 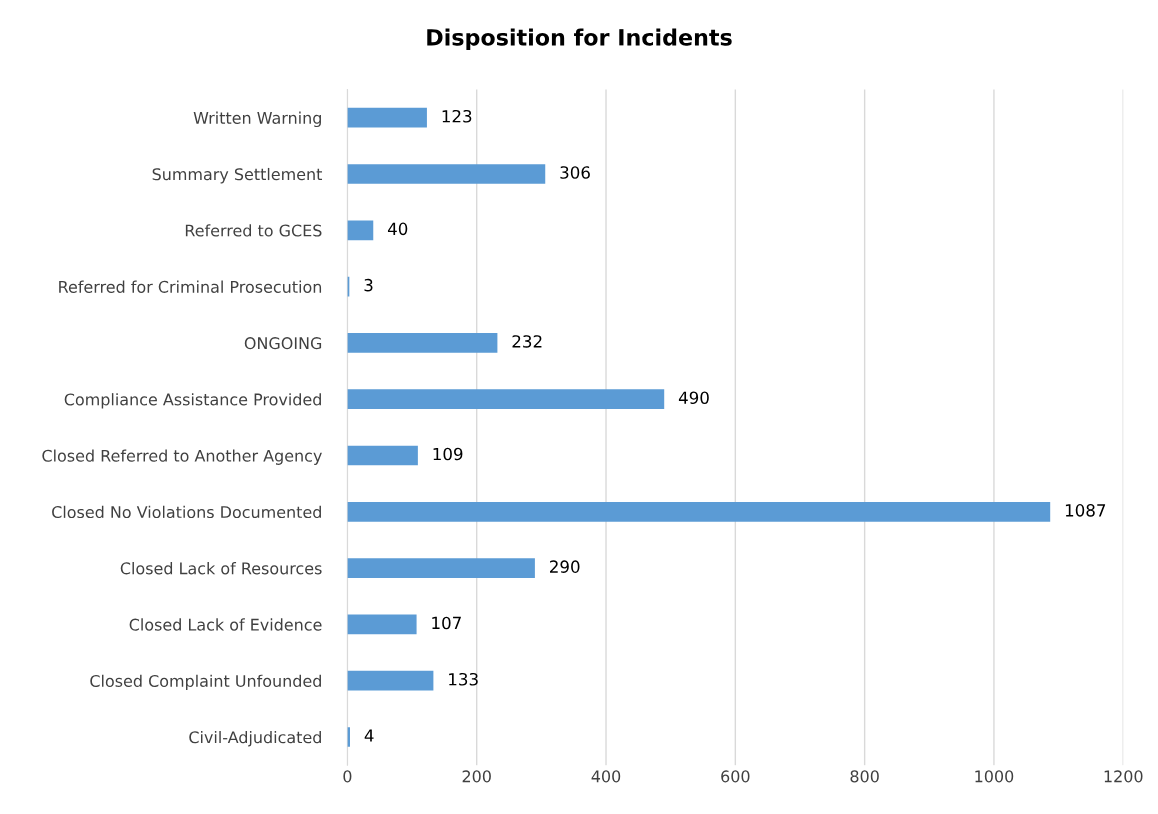 What do you see at coordinates (190, 286) in the screenshot?
I see `y-tick-label: Referred for Criminal Prosecution` at bounding box center [190, 286].